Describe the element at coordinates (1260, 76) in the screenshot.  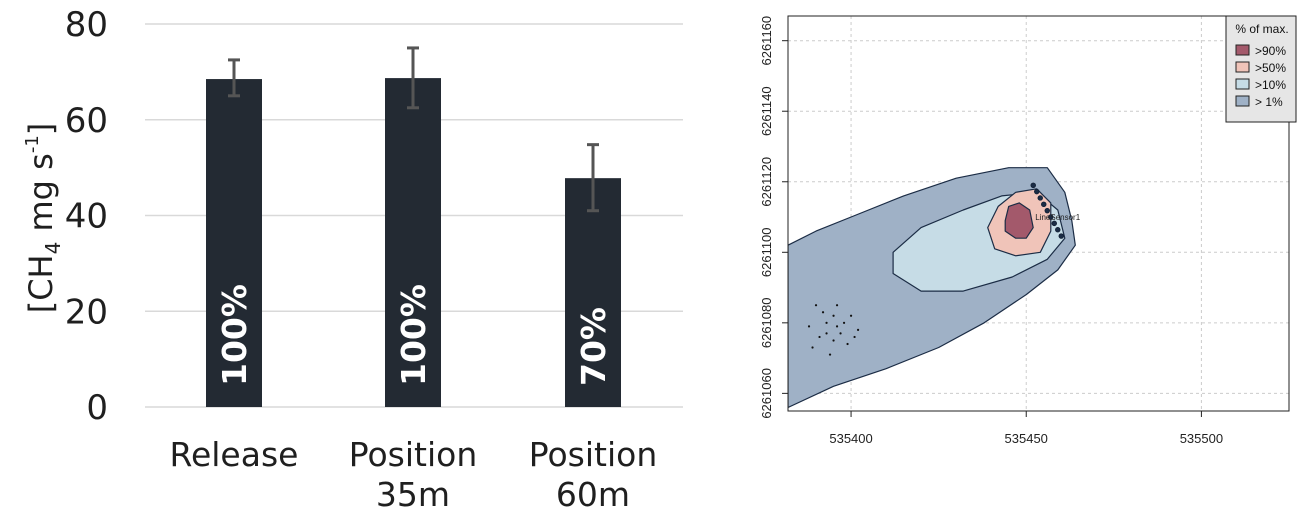
I see `legend-entries: >90% >50% >10% > 1%` at that location.